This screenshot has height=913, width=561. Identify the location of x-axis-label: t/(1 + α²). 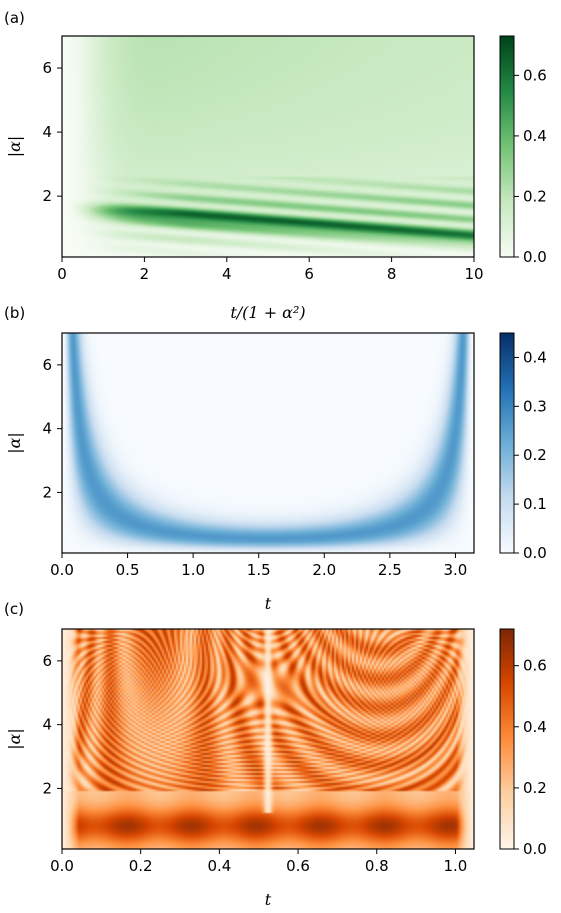
(267, 312).